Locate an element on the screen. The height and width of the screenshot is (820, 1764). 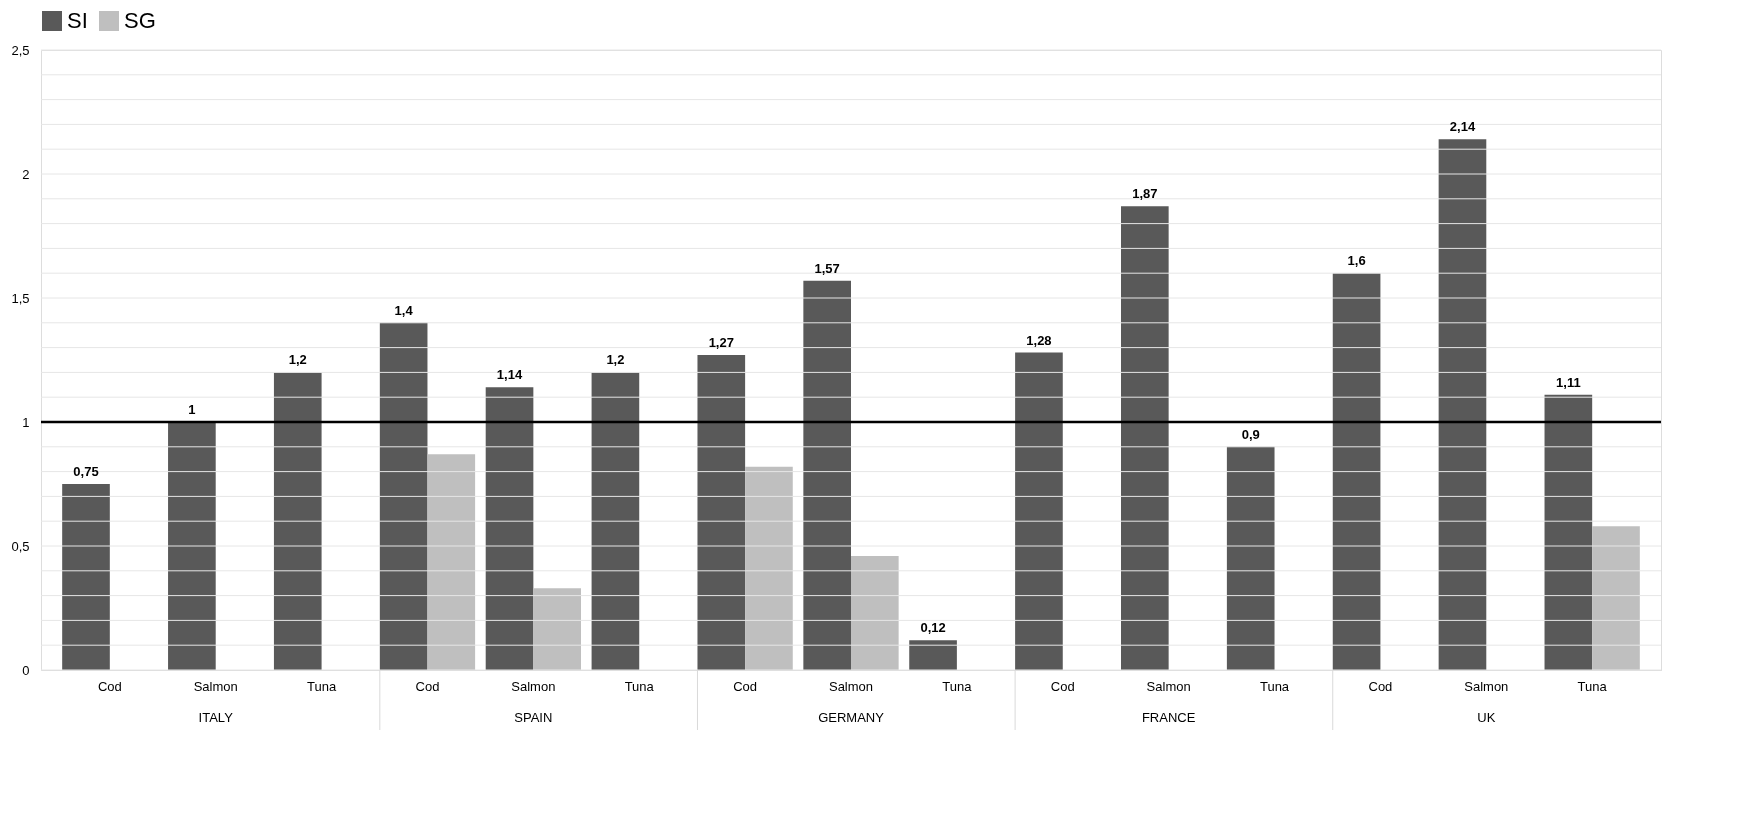
text: FRANCE is located at coordinates (1168, 717).